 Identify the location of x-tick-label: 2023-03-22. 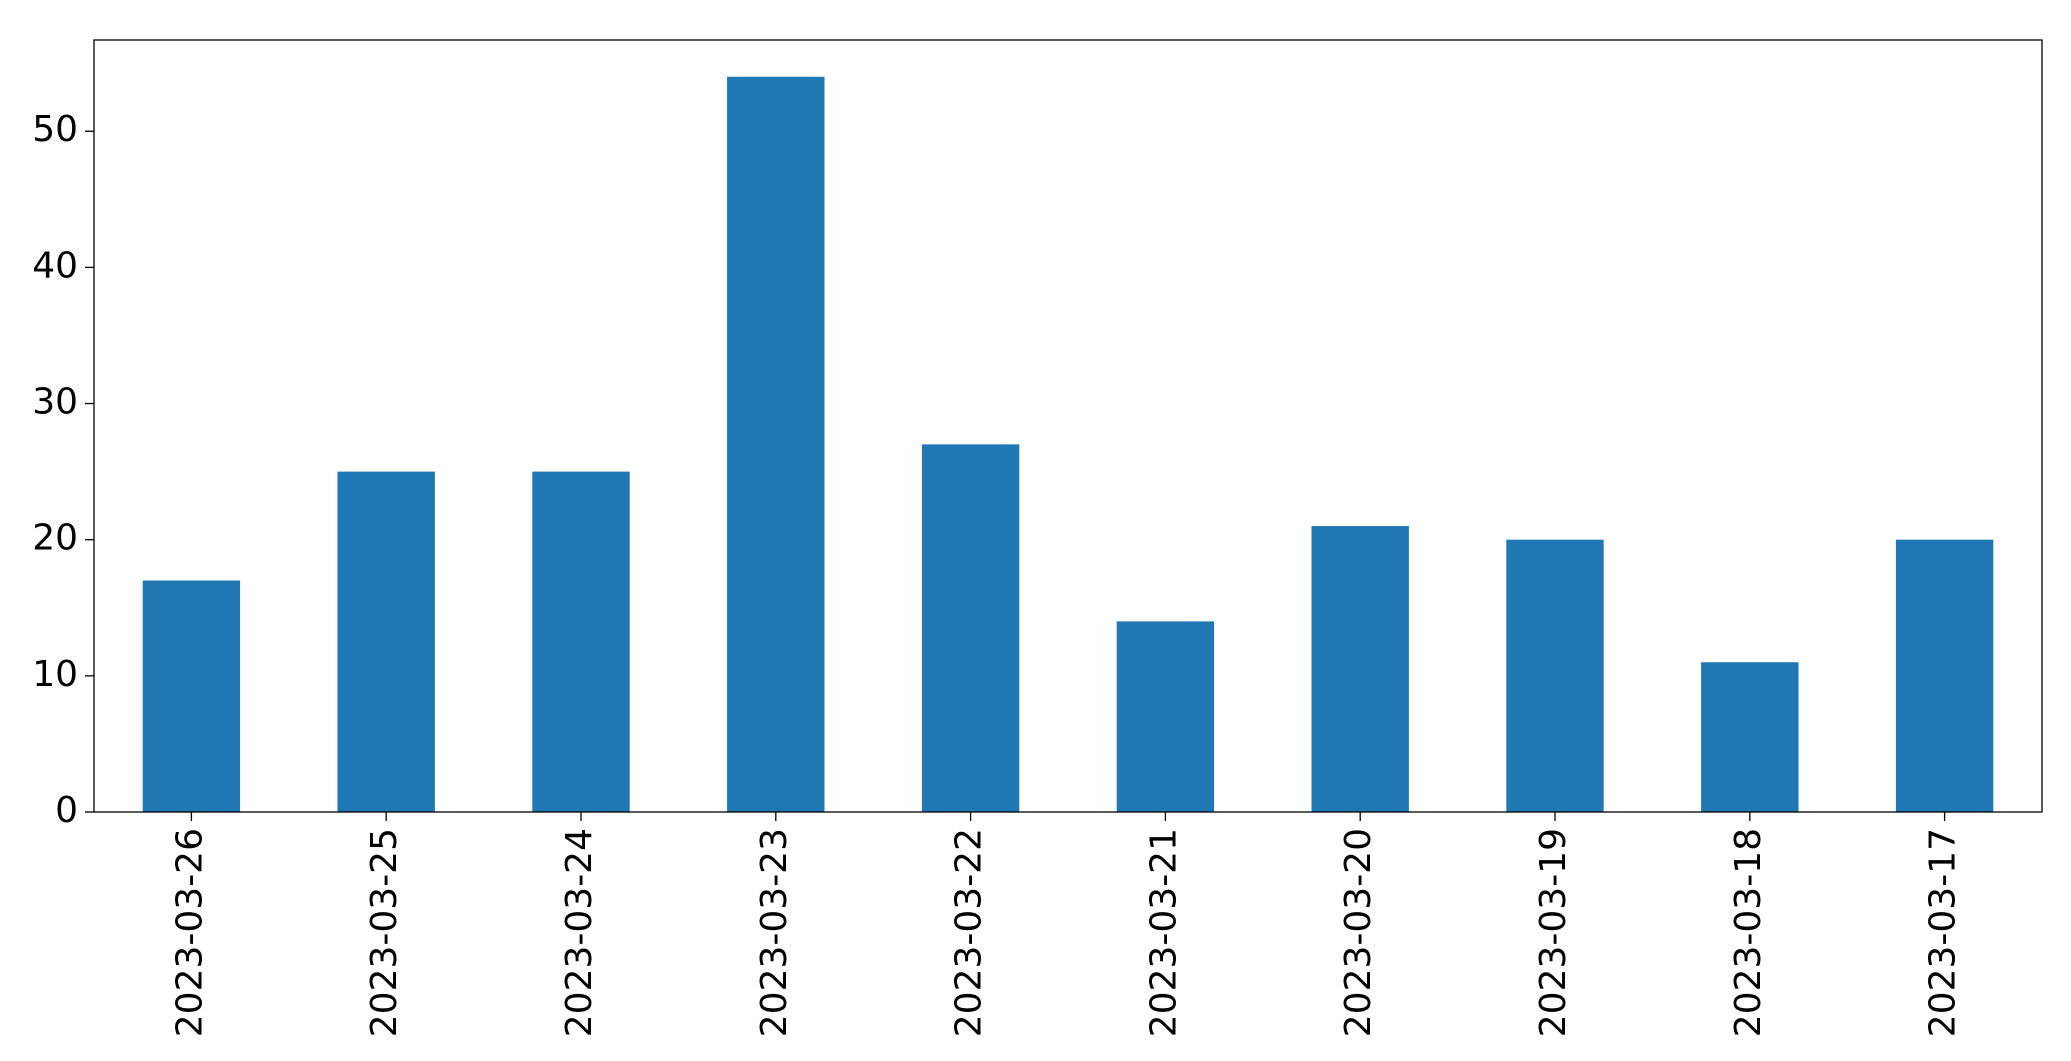
(969, 932).